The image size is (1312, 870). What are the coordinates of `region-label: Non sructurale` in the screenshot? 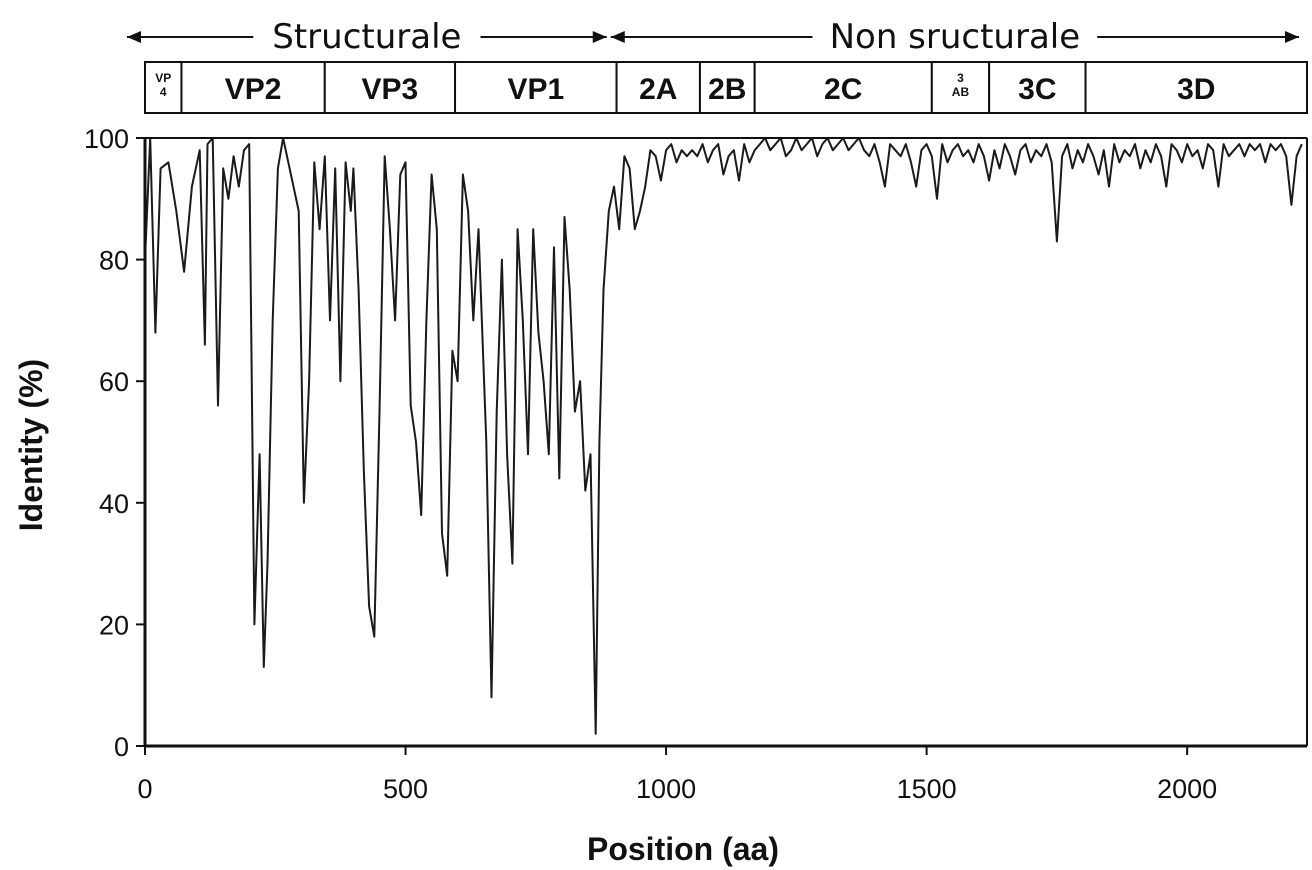 It's located at (955, 37).